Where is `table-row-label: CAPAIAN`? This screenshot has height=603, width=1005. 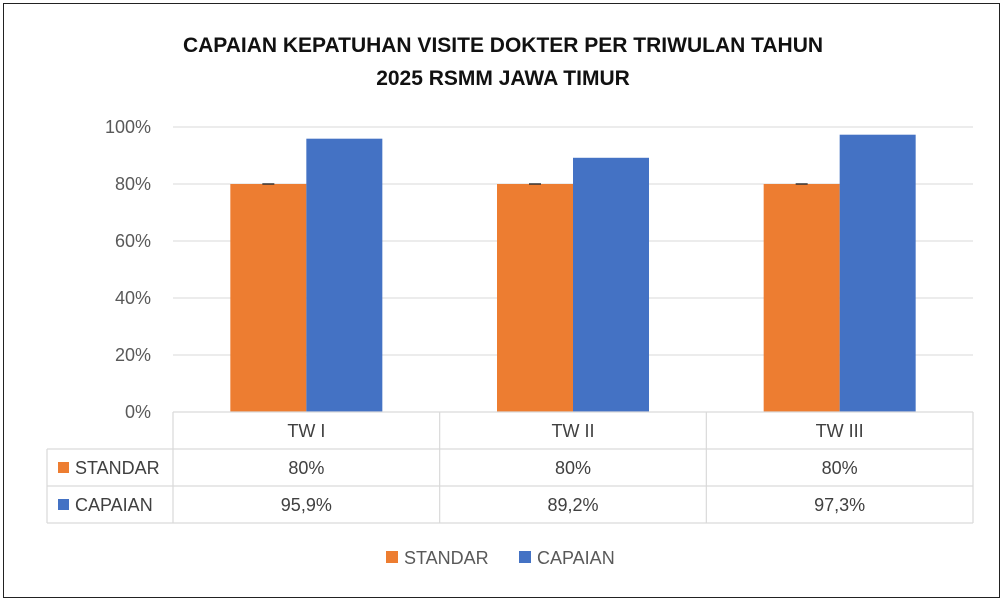
table-row-label: CAPAIAN is located at coordinates (114, 505).